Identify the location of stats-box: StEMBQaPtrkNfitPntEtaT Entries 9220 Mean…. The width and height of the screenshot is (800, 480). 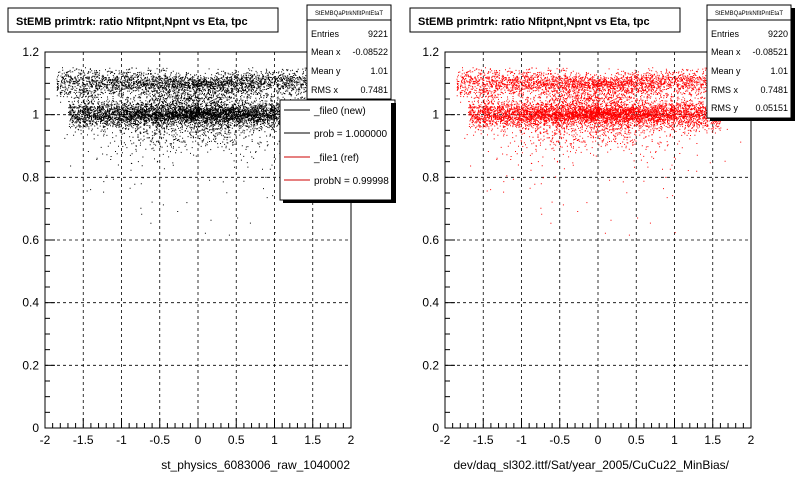
(750, 62).